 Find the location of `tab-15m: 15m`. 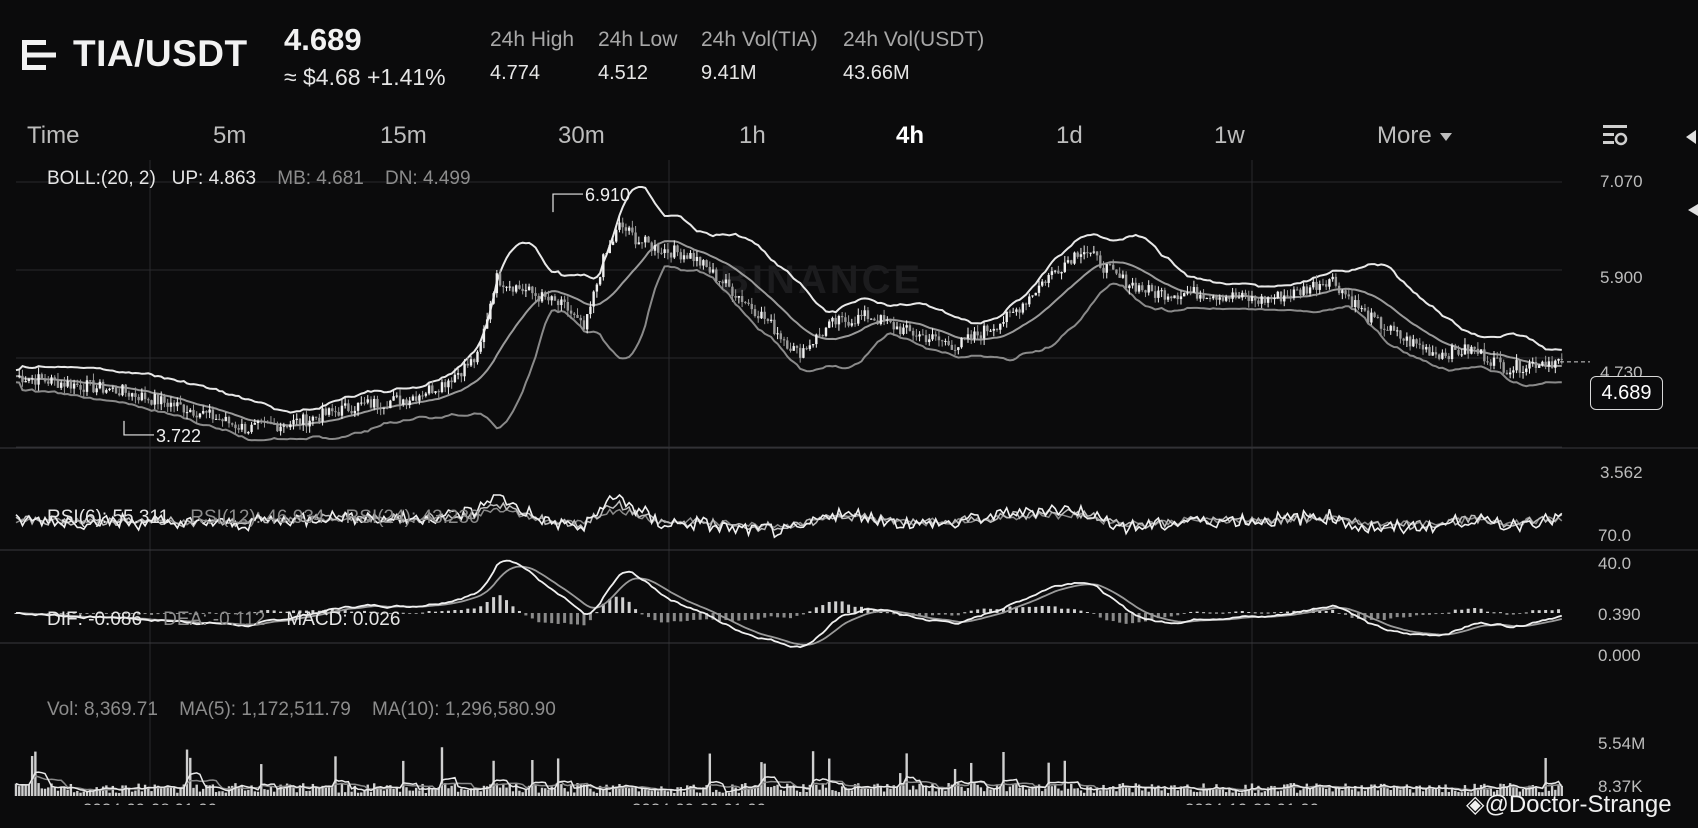

tab-15m: 15m is located at coordinates (403, 135).